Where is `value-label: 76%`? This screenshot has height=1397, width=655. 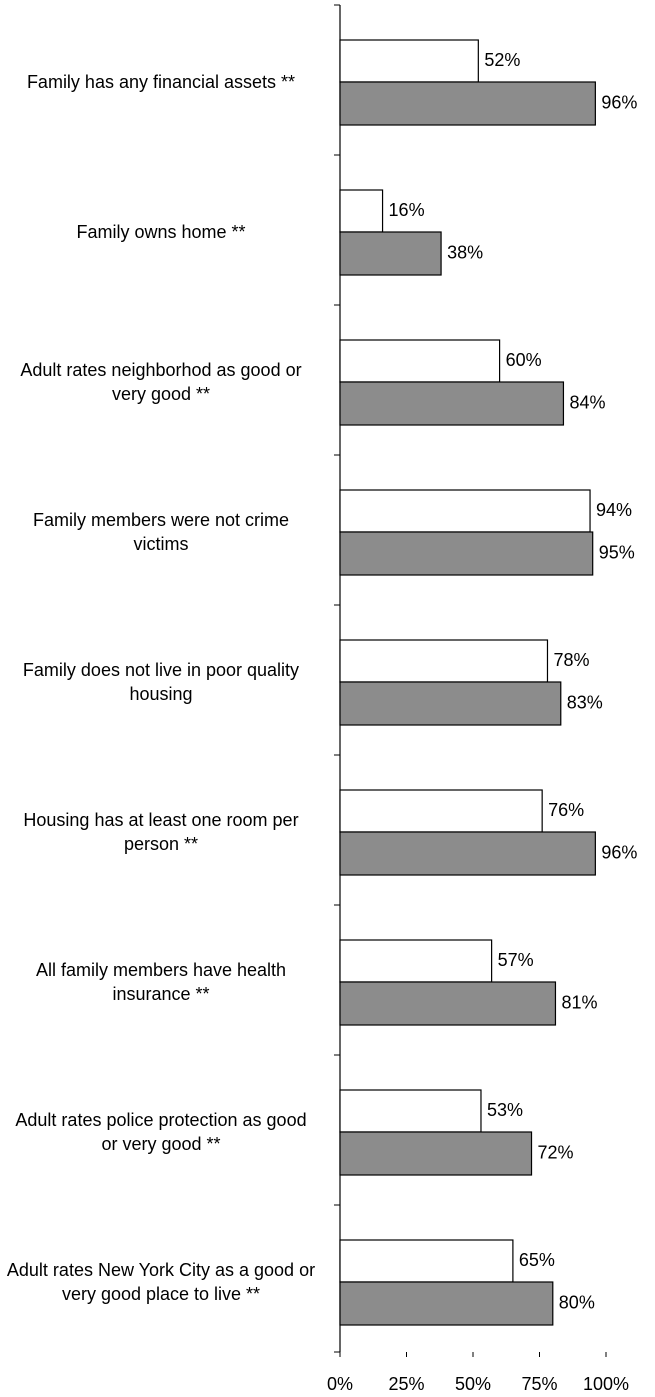
value-label: 76% is located at coordinates (566, 810).